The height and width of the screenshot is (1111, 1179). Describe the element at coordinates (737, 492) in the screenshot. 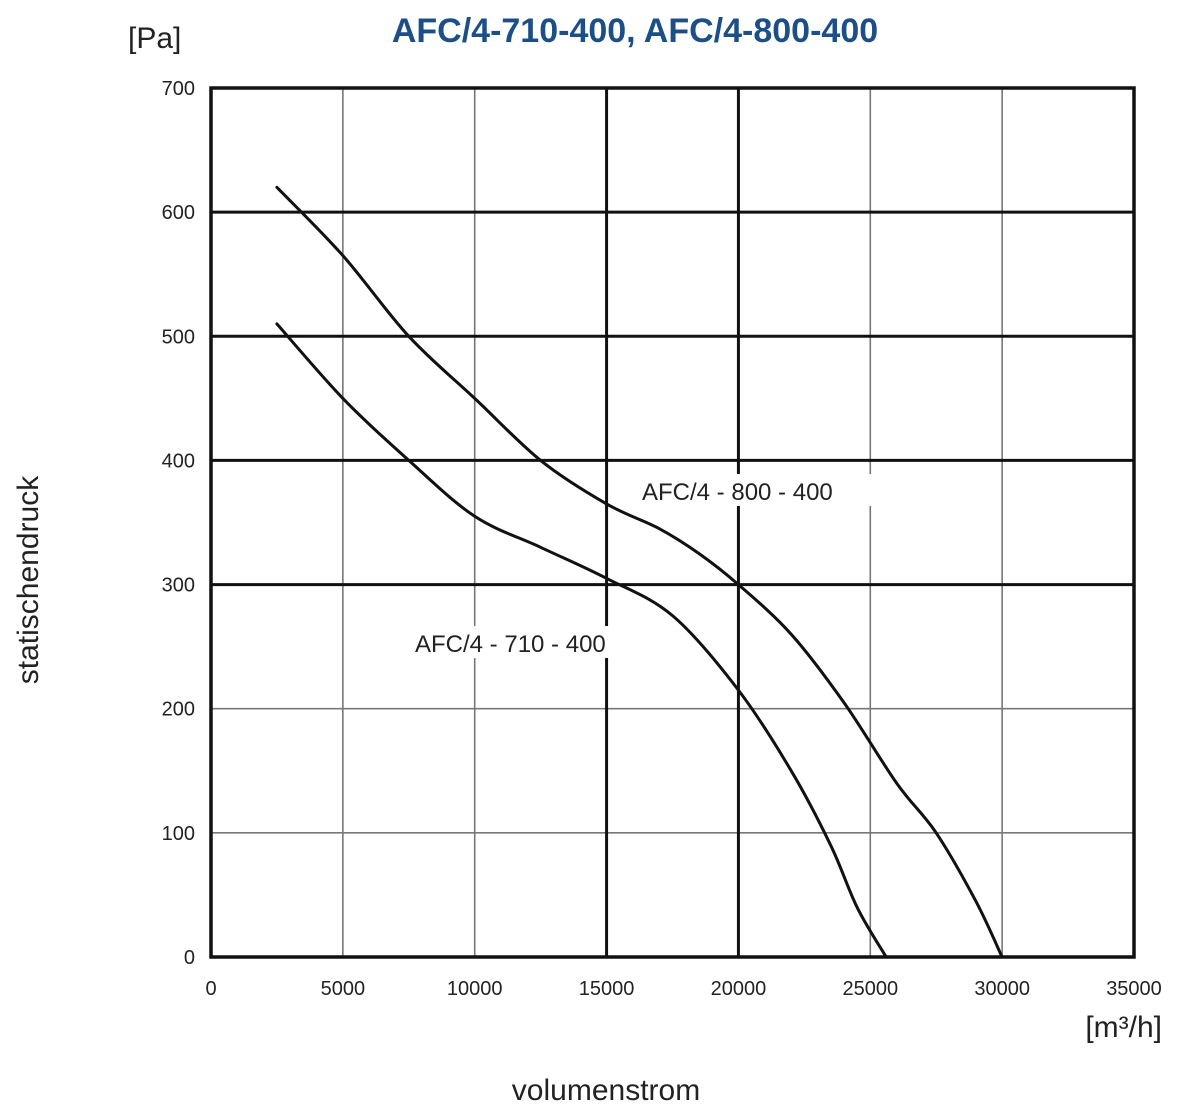

I see `series-label-afc-800-400: AFC/4 - 800 - 400` at that location.